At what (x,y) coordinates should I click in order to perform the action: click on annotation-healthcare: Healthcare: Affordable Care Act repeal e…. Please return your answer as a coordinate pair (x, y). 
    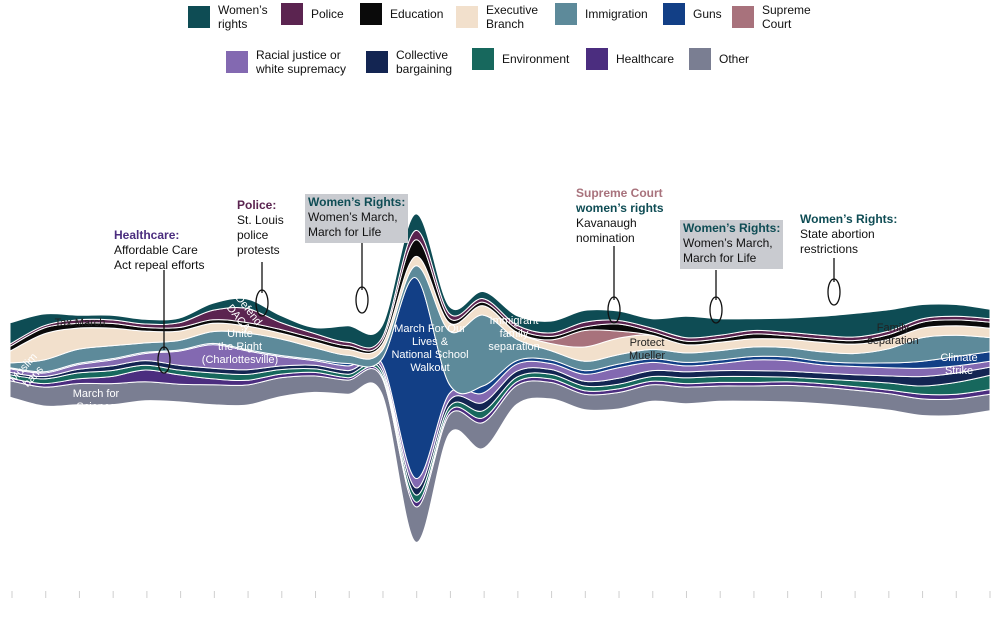
    Looking at the image, I should click on (159, 250).